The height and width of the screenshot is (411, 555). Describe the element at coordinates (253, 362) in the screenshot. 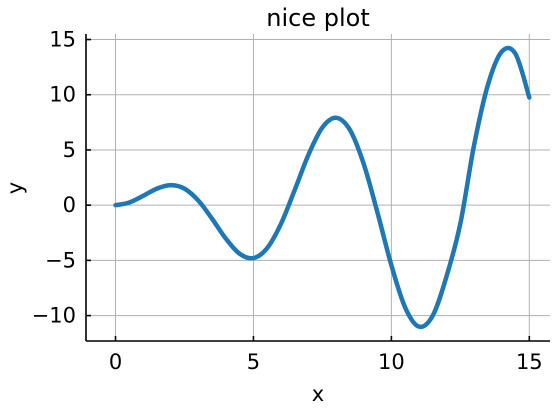

I see `x-tick-label: 5` at that location.